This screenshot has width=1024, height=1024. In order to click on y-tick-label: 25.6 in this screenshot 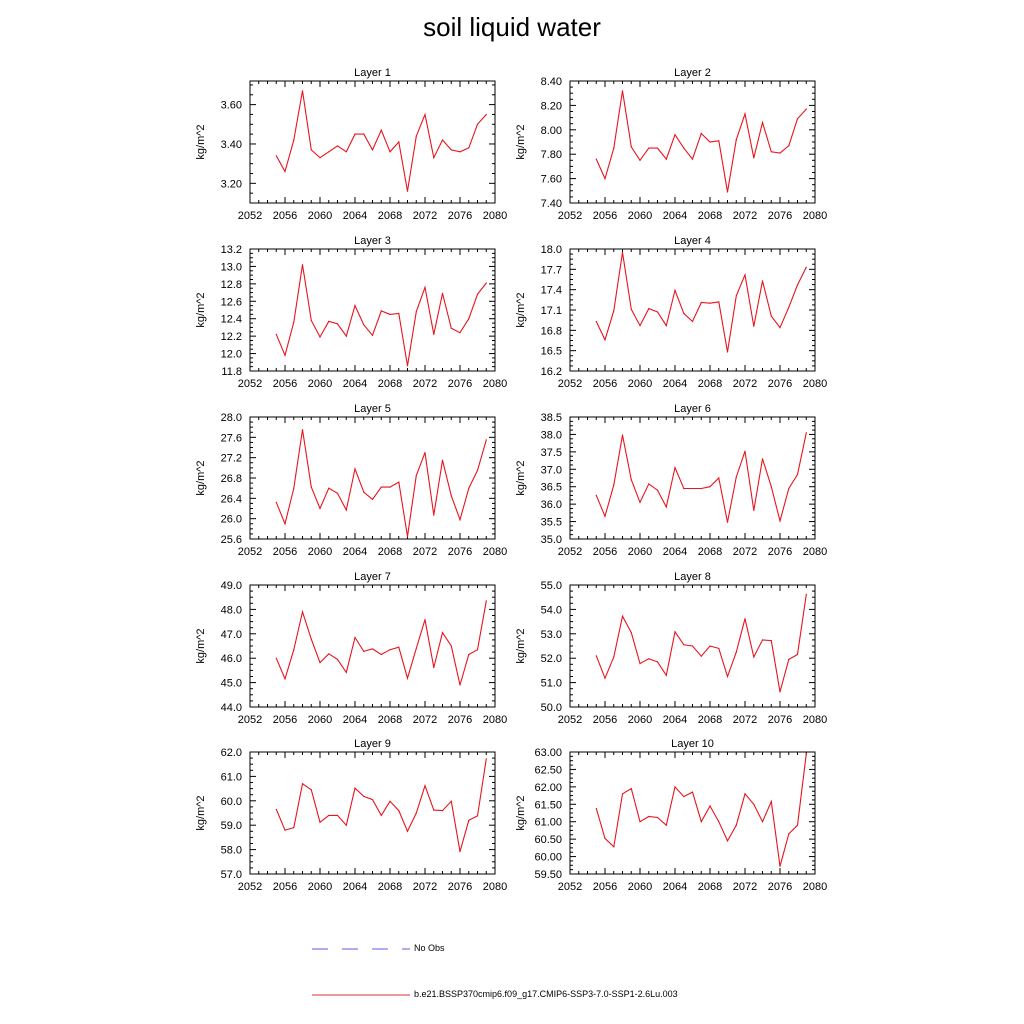, I will do `click(231, 540)`.